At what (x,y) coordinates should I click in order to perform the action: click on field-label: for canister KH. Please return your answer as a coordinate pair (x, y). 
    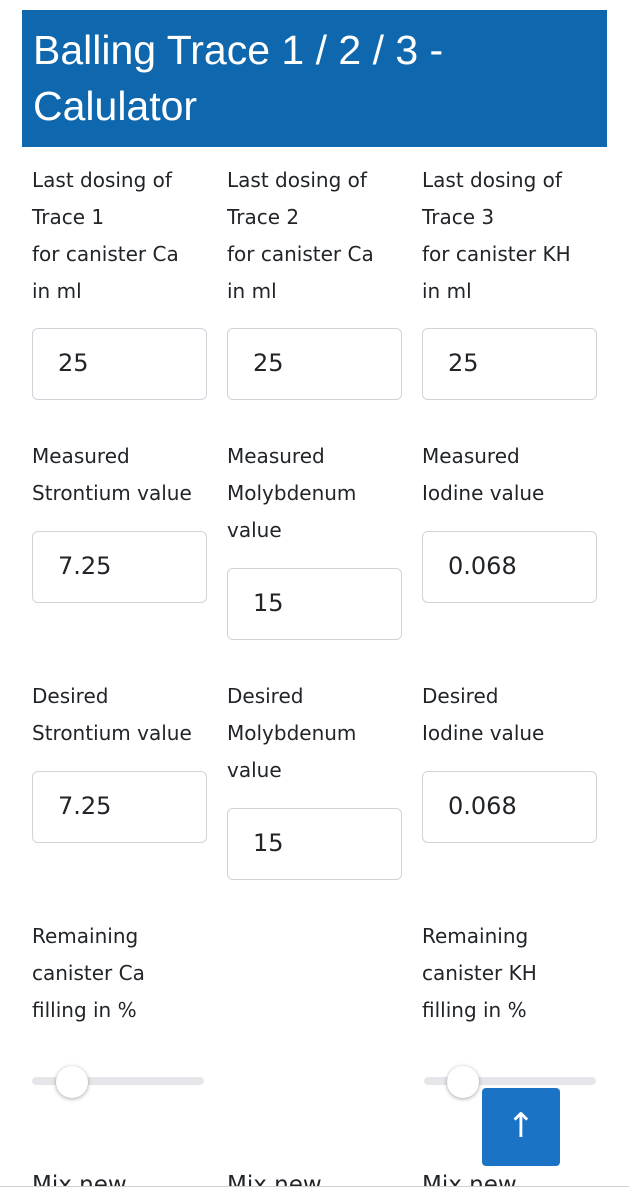
    Looking at the image, I should click on (496, 254).